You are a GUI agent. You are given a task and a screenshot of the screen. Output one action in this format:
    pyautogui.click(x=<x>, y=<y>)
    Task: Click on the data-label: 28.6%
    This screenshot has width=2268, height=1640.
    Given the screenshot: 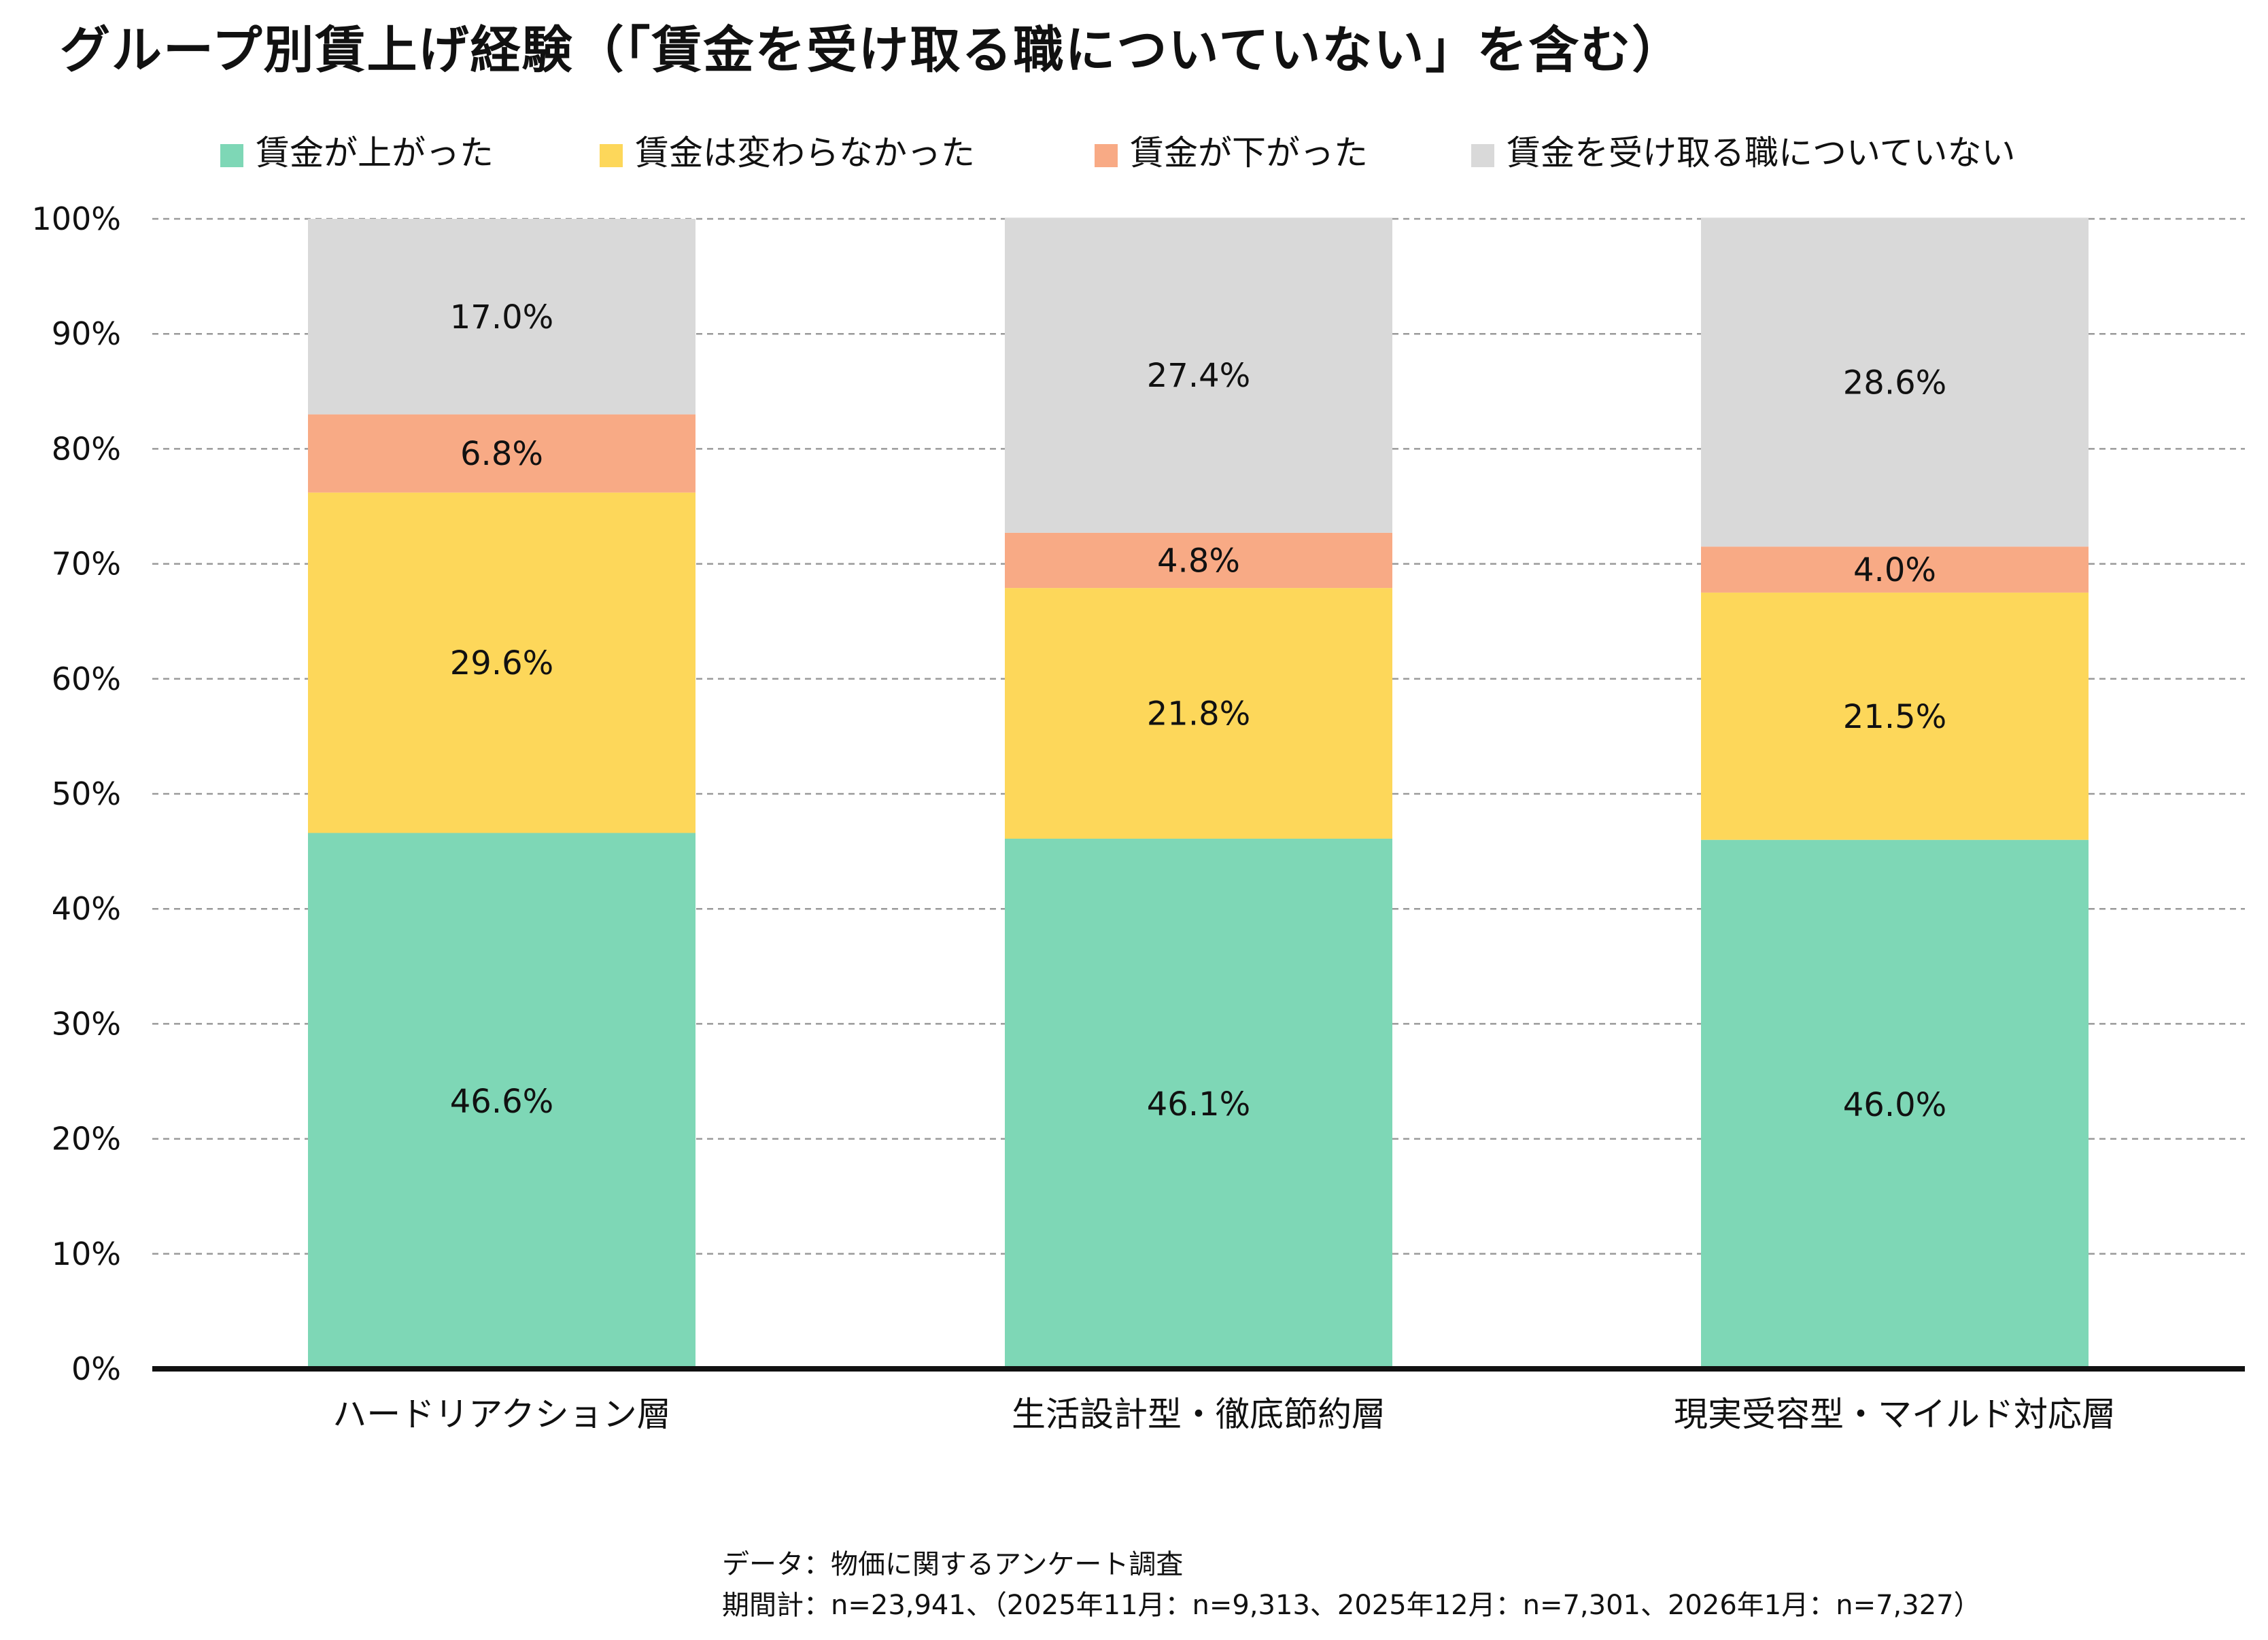 What is the action you would take?
    pyautogui.click(x=1894, y=383)
    